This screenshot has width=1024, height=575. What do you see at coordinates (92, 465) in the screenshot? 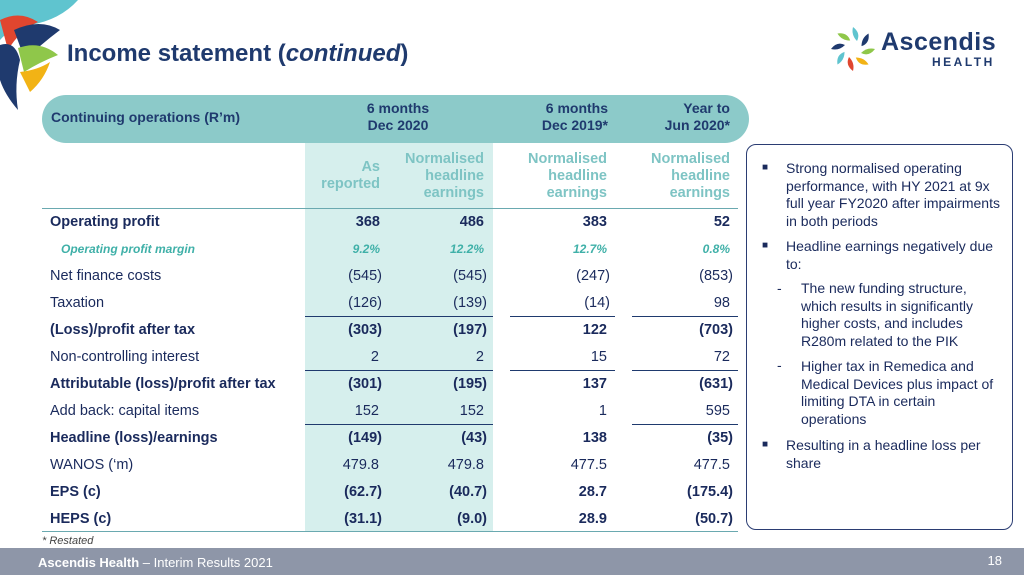
I see `row-label: WANOS (‘m)` at bounding box center [92, 465].